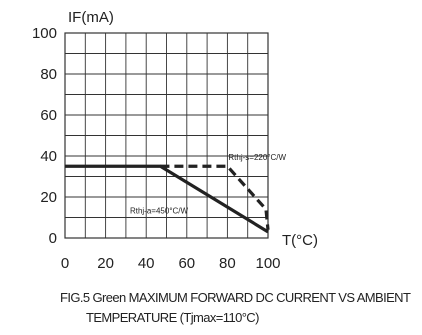 The height and width of the screenshot is (335, 422). I want to click on x-tick-label: 80, so click(227, 263).